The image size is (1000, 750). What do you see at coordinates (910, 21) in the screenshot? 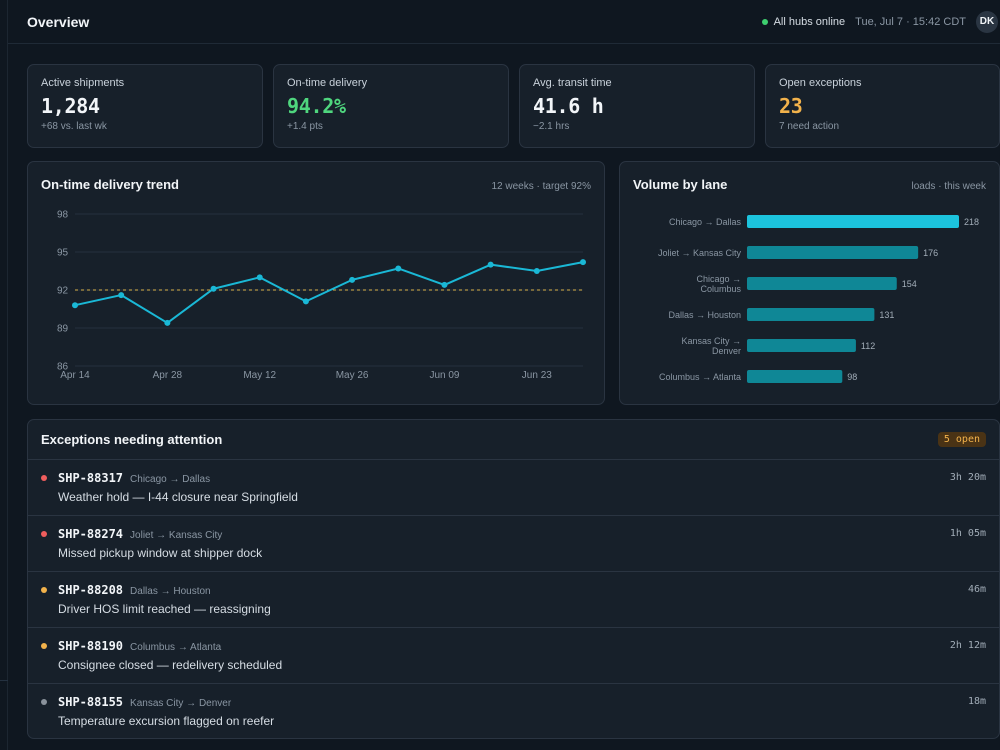
I see `current-datetime: Tue, Jul 7 · 15:42 CDT` at bounding box center [910, 21].